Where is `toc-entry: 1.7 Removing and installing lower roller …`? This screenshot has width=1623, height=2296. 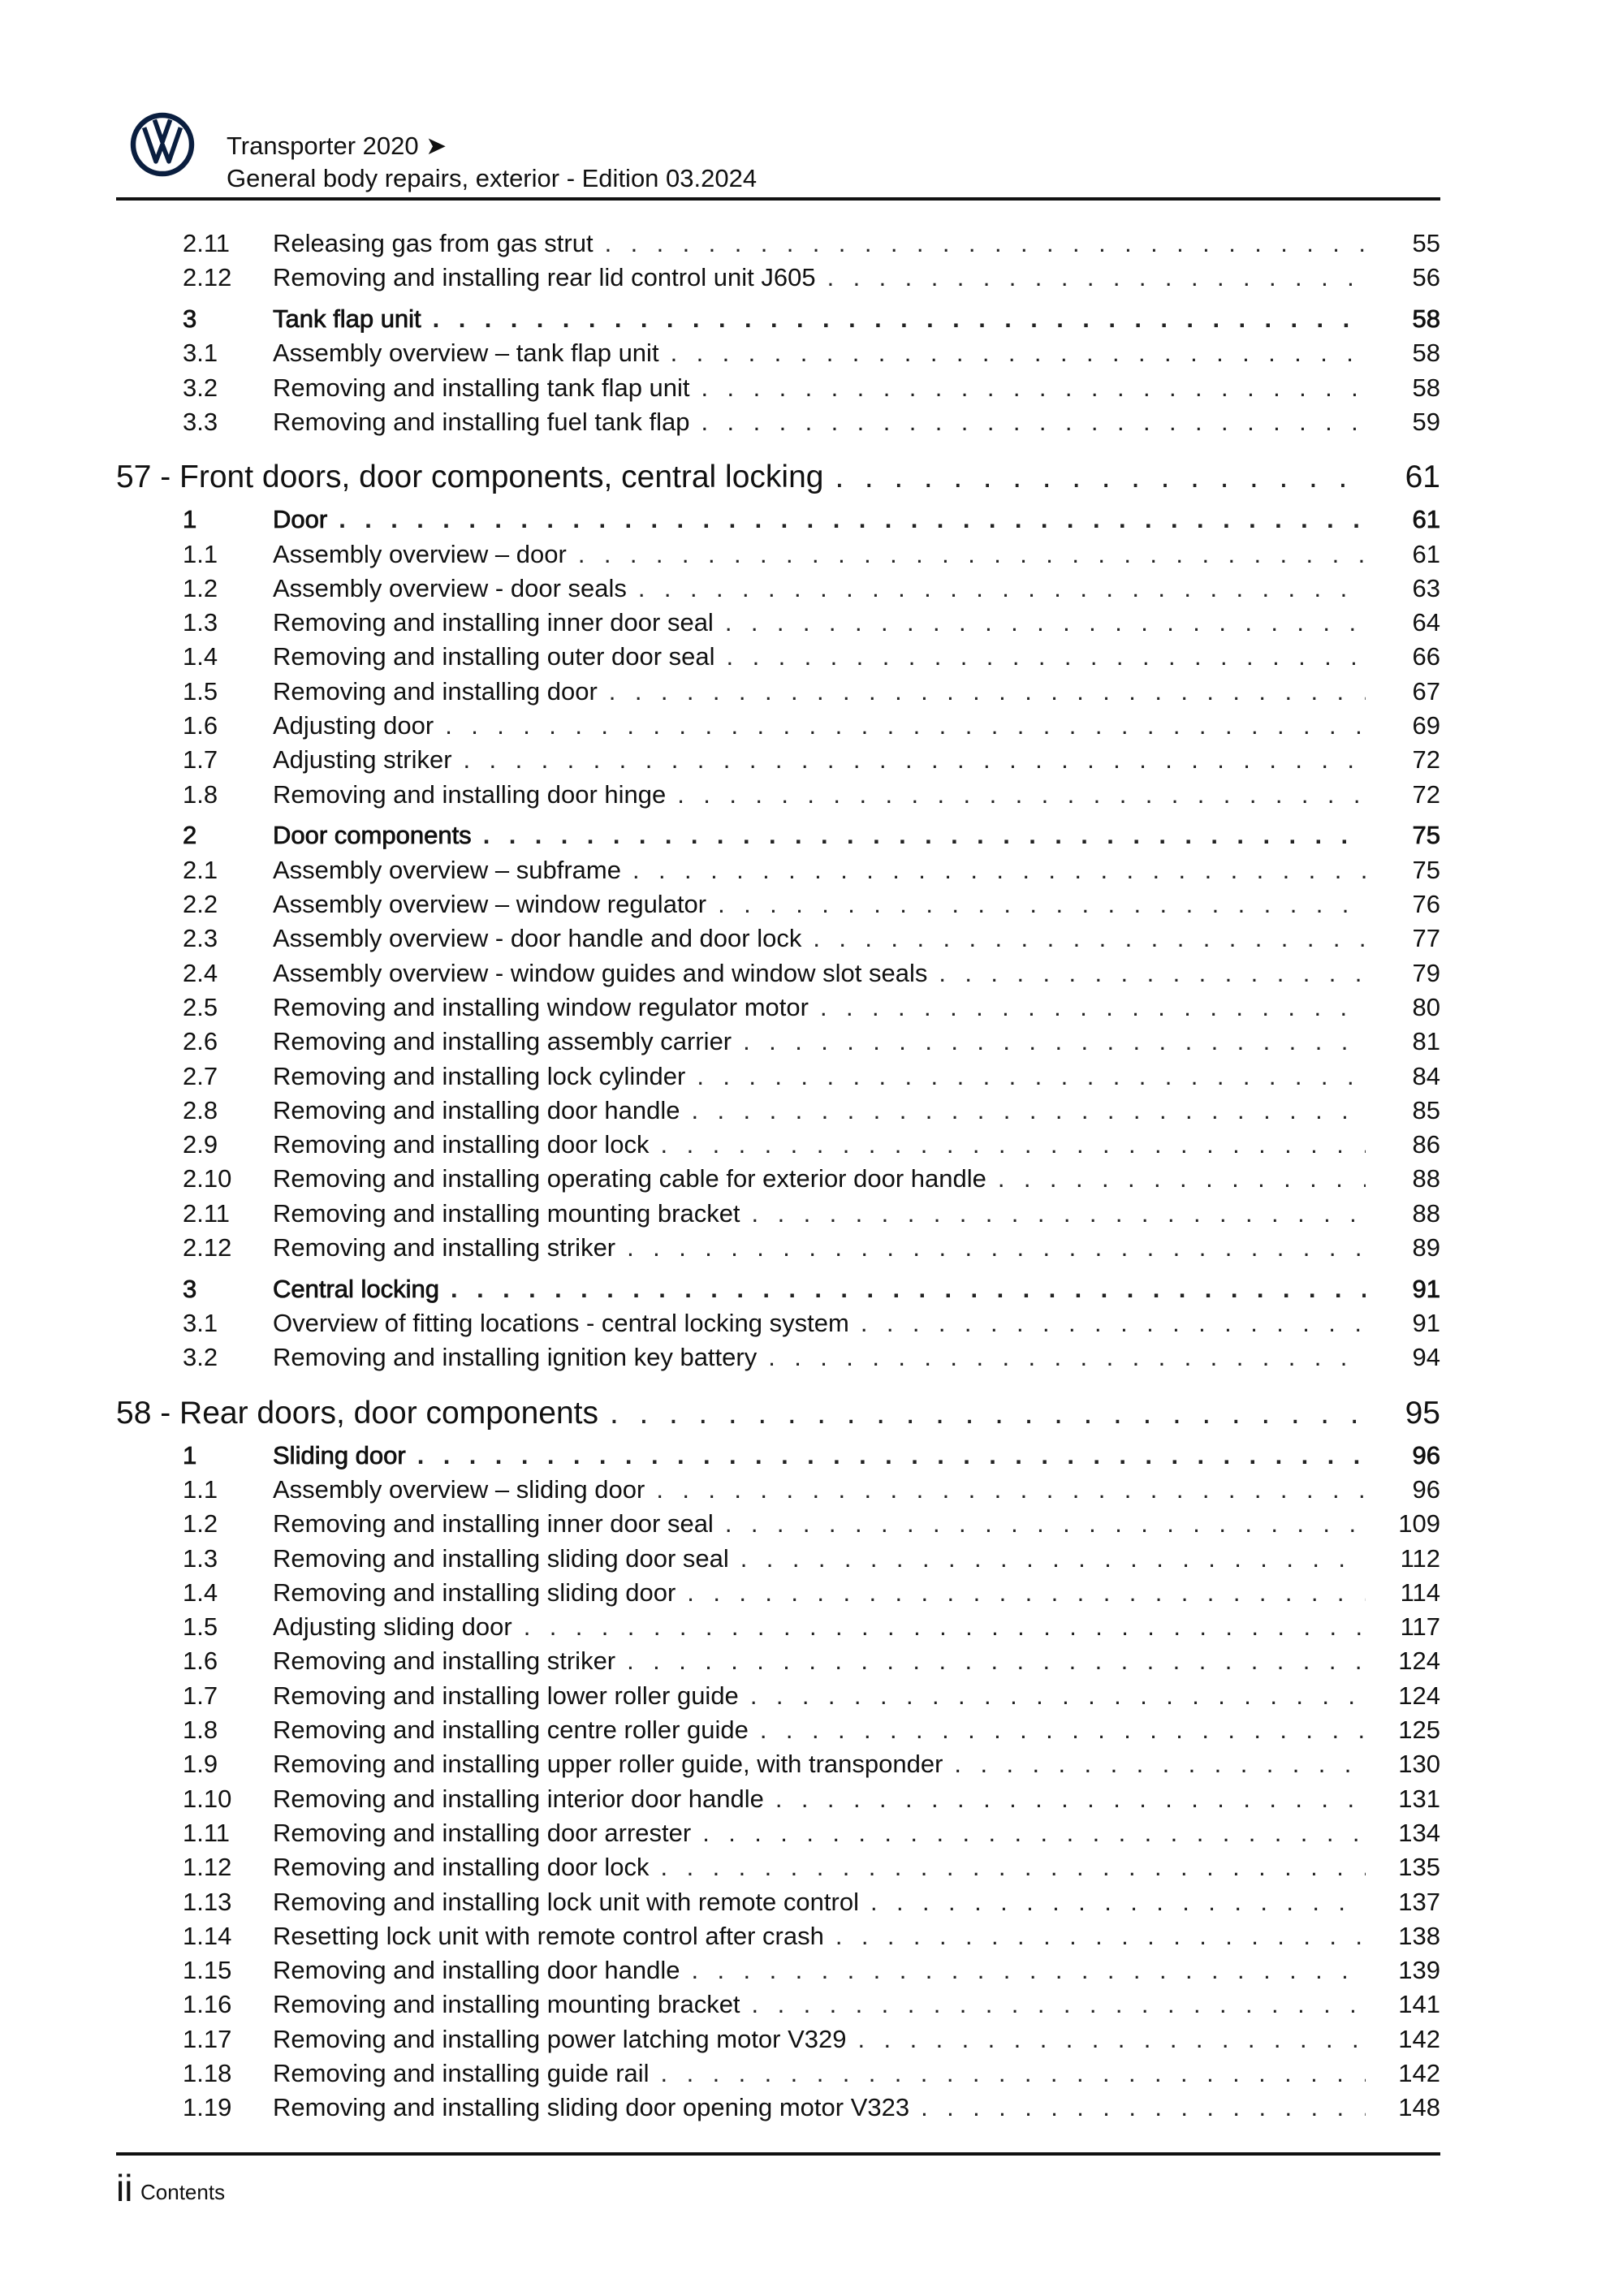
toc-entry: 1.7 Removing and installing lower roller … is located at coordinates (778, 1696).